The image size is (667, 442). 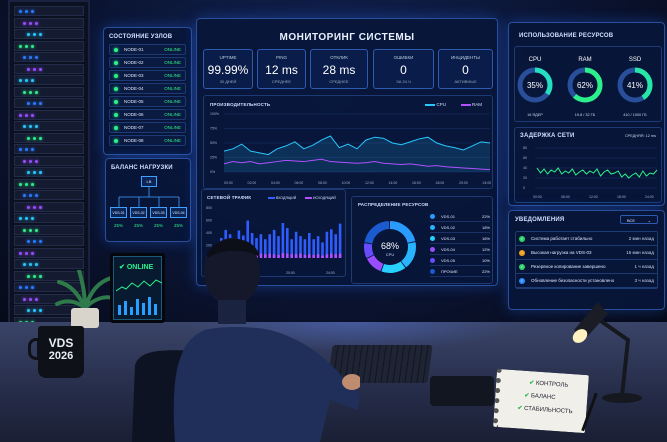 What do you see at coordinates (586, 239) in the screenshot?
I see `notification-item: ✓ Система работает стабильно 2 мин назад` at bounding box center [586, 239].